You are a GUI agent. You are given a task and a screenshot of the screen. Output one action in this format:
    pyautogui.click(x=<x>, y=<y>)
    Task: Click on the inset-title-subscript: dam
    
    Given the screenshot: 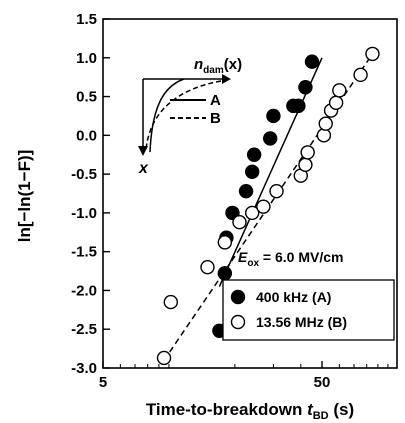 What is the action you would take?
    pyautogui.click(x=213, y=70)
    